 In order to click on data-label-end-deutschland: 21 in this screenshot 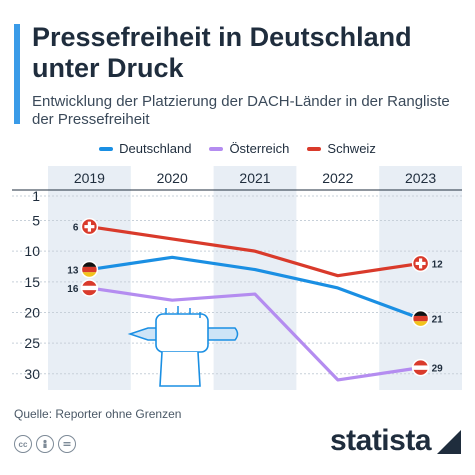, I will do `click(438, 320)`.